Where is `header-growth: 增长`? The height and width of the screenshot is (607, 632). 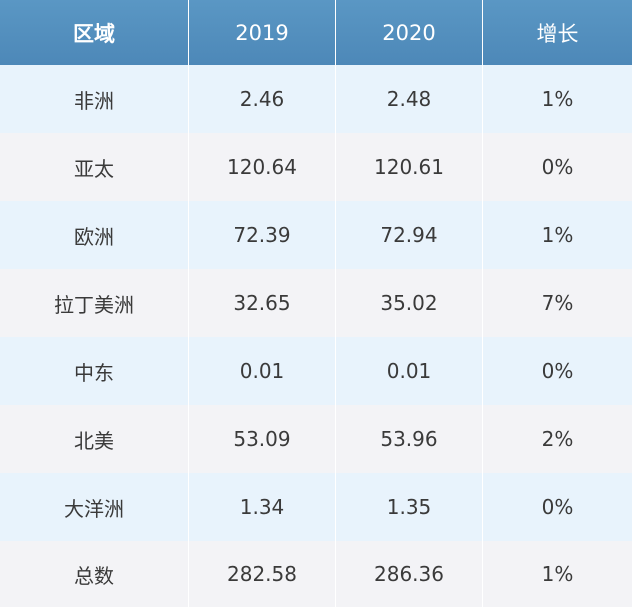
header-growth: 增长 is located at coordinates (557, 32).